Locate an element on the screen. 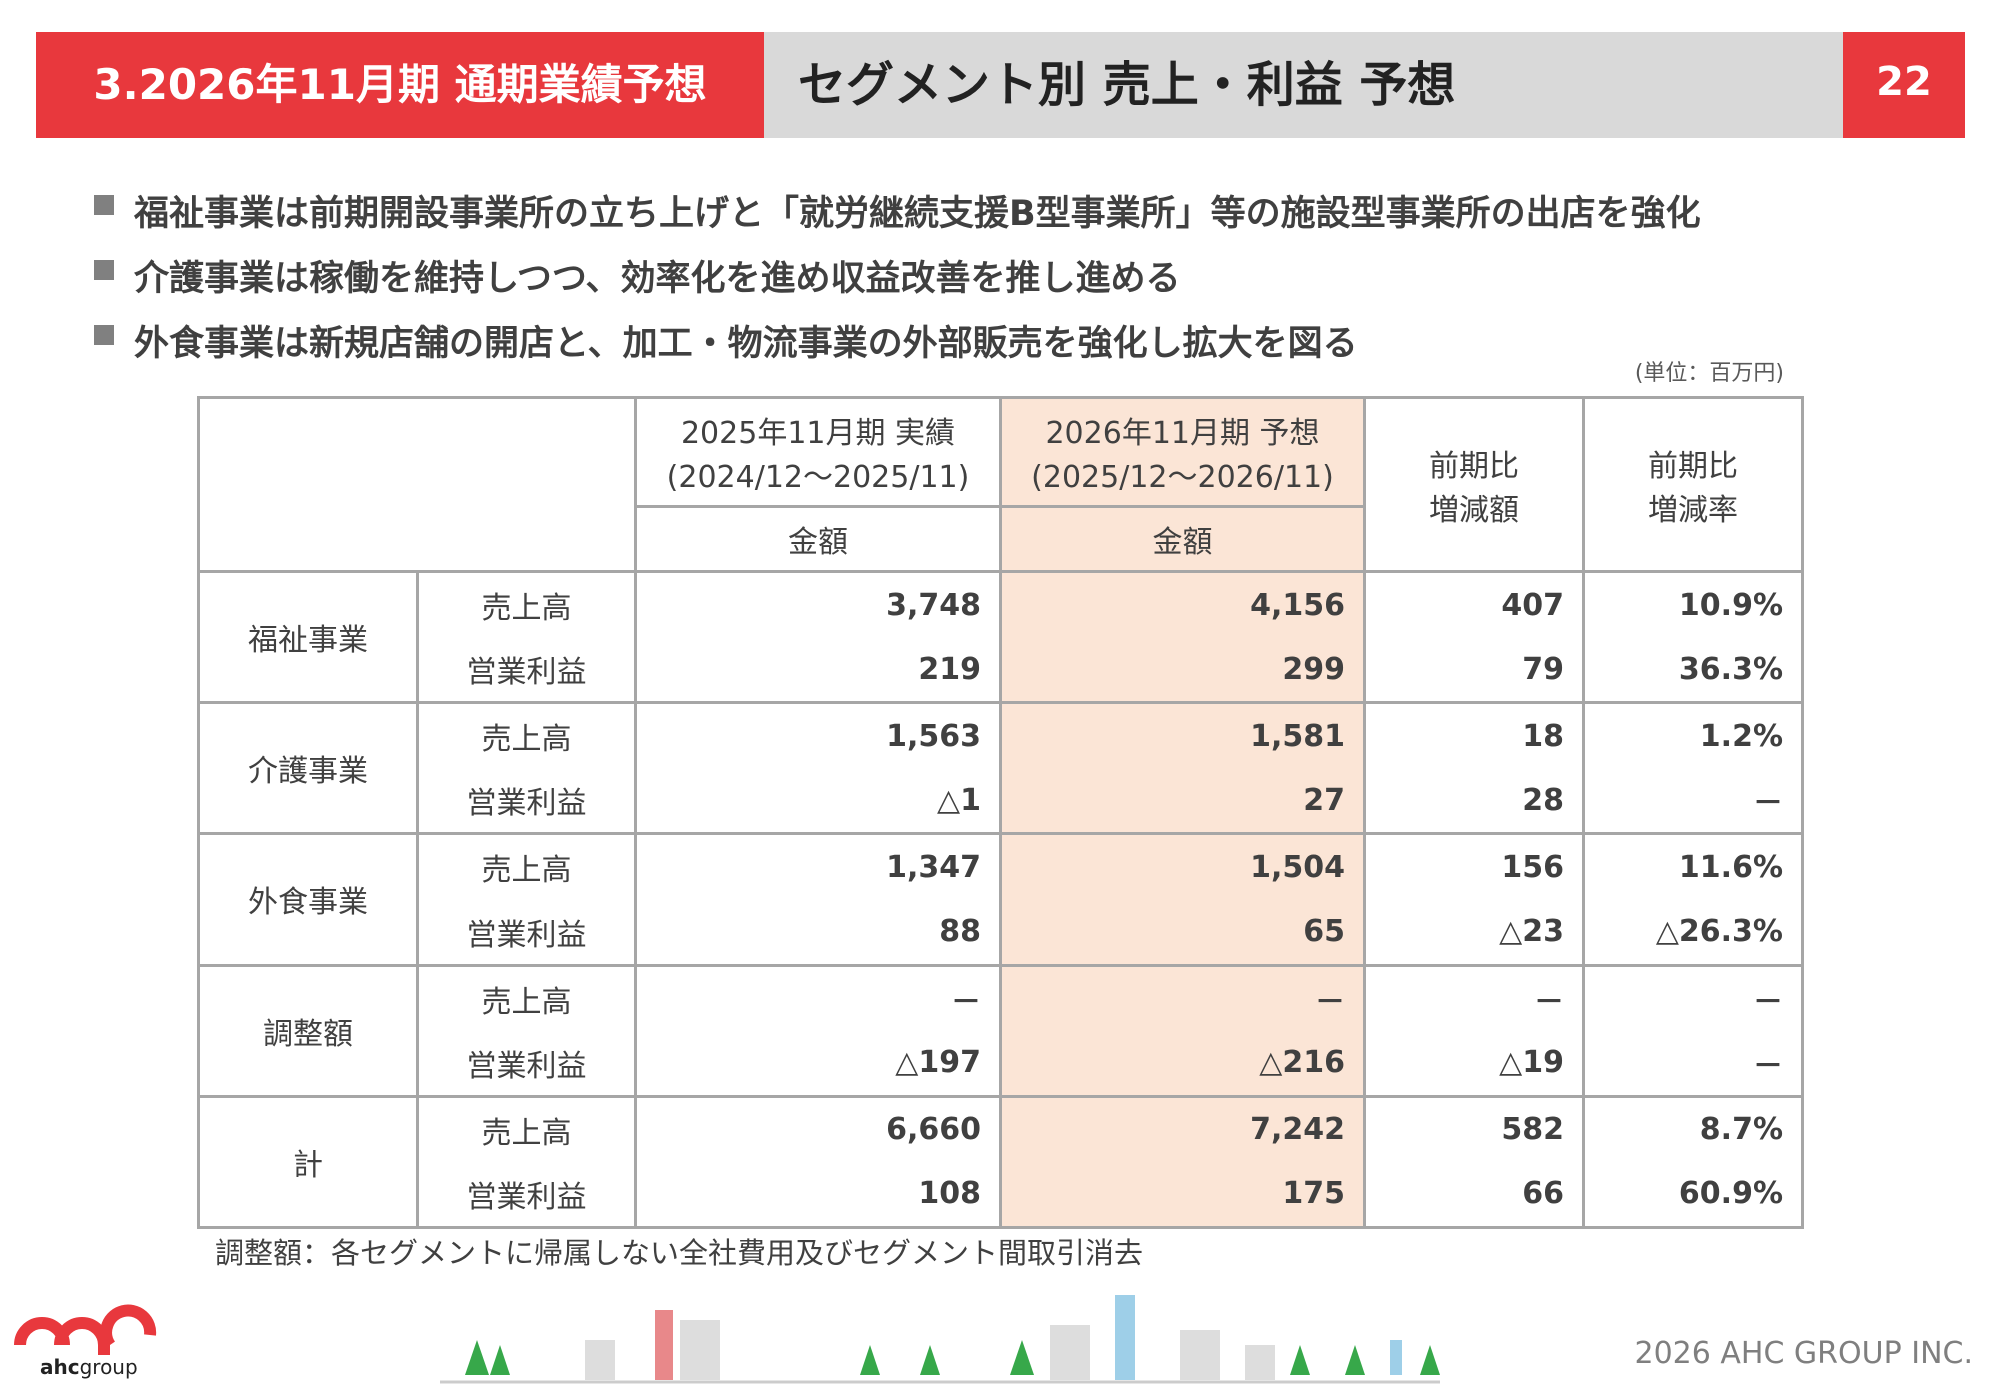 This screenshot has width=2000, height=1385. value: 28 is located at coordinates (1543, 800).